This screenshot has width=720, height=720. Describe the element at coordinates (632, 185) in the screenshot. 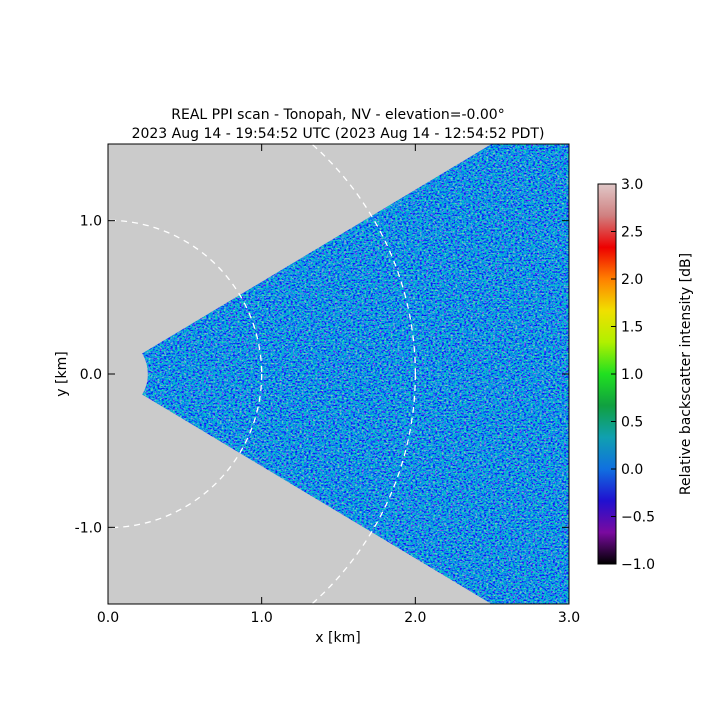

I see `colorbar-tick-label: 3.0` at that location.